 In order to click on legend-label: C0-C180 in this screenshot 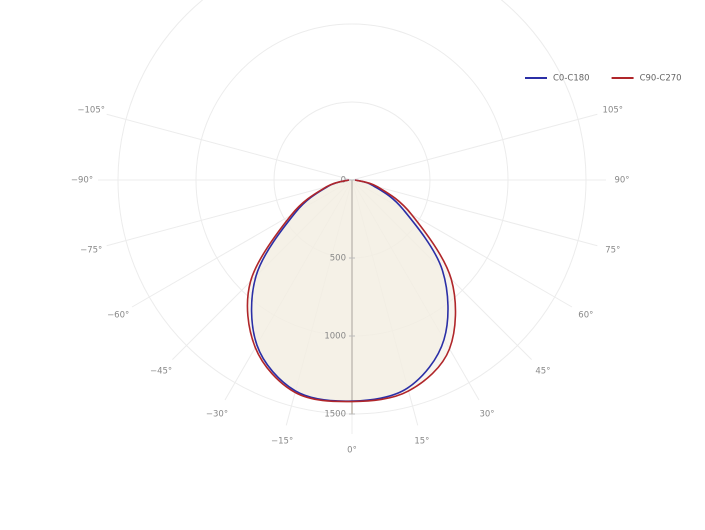, I will do `click(571, 79)`.